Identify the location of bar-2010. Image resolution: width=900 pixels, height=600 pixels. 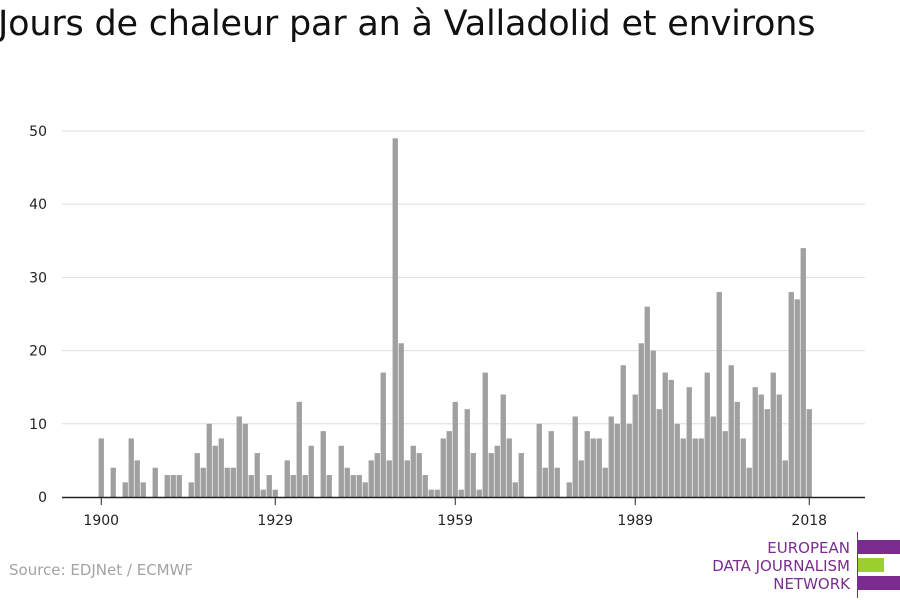
(761, 445).